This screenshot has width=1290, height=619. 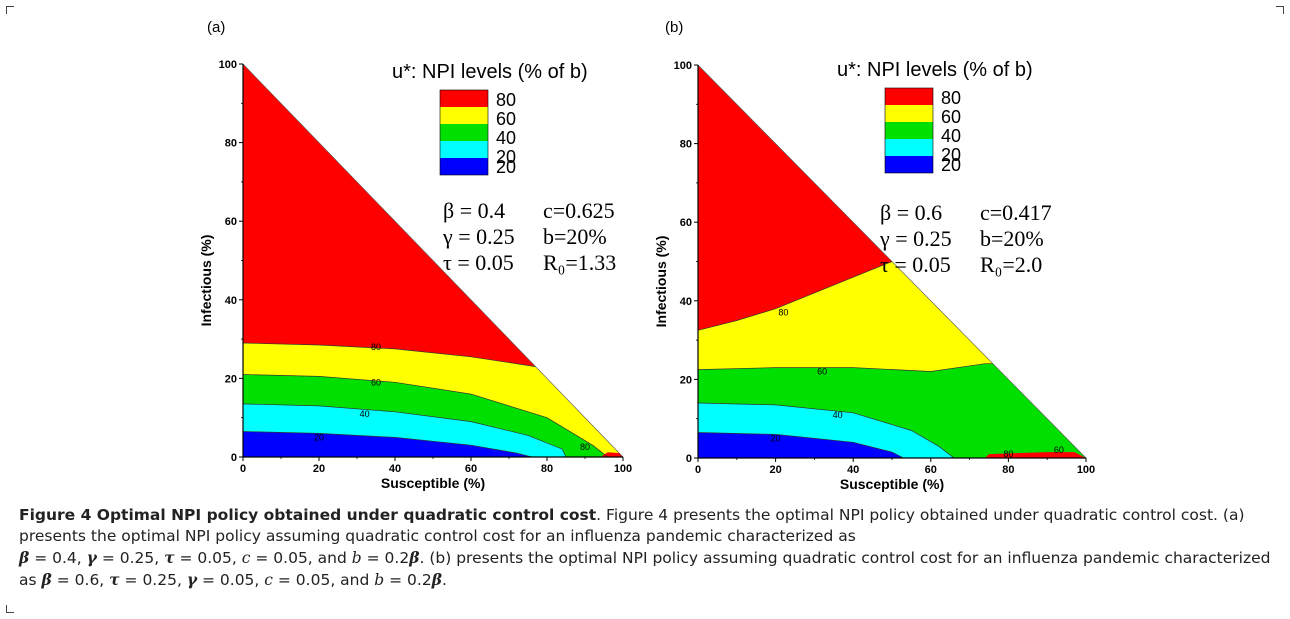 I want to click on y-tick-label: 60, so click(x=231, y=222).